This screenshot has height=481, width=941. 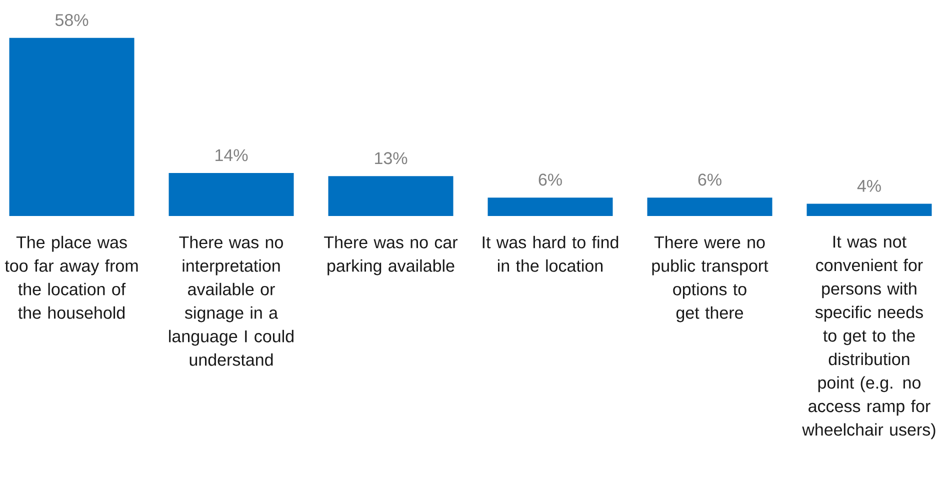 I want to click on x-tick-label: There were no public transport options to get there, so click(x=710, y=279).